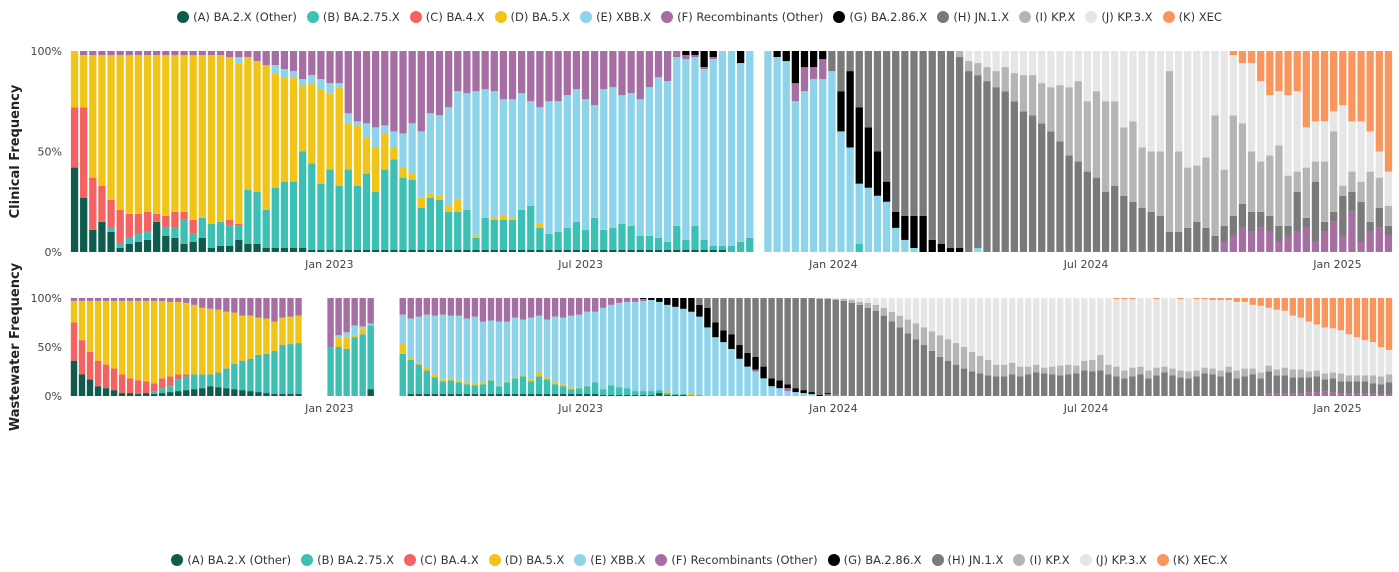 The height and width of the screenshot is (572, 1399). What do you see at coordinates (540, 17) in the screenshot?
I see `legend-label: (D) BA.5.X` at bounding box center [540, 17].